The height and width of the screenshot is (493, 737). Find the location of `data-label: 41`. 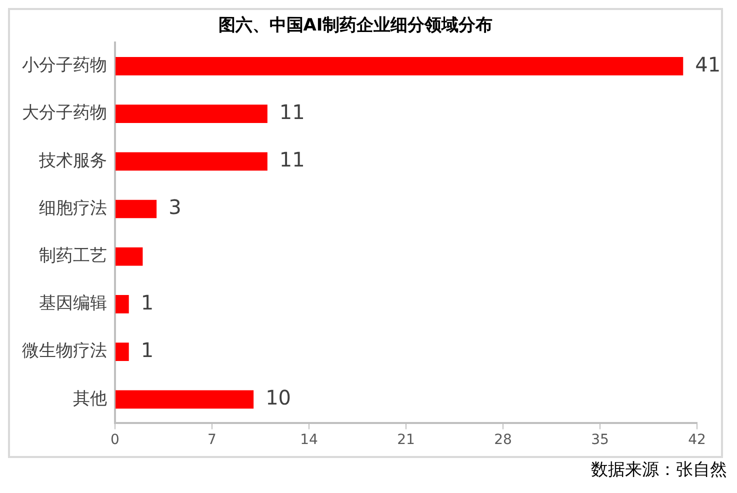

data-label: 41 is located at coordinates (708, 64).